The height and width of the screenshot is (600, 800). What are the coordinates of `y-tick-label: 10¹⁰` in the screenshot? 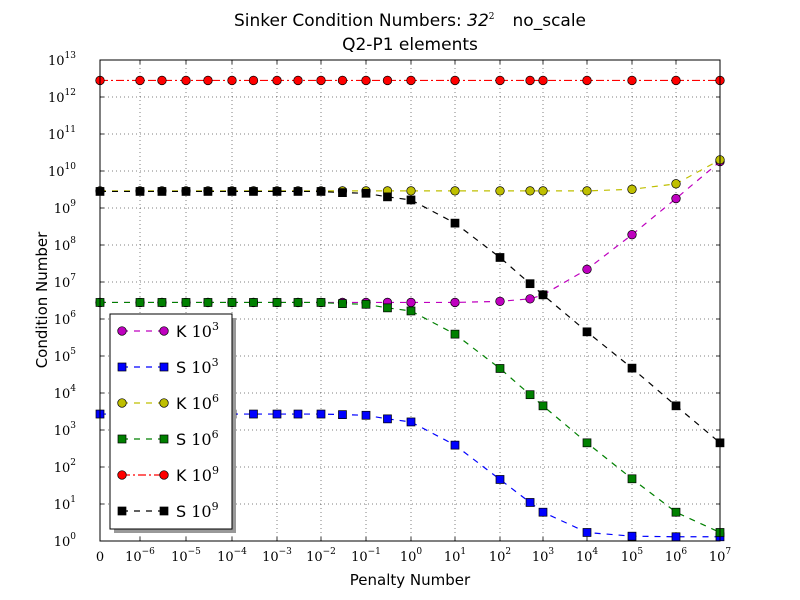 It's located at (62, 171).